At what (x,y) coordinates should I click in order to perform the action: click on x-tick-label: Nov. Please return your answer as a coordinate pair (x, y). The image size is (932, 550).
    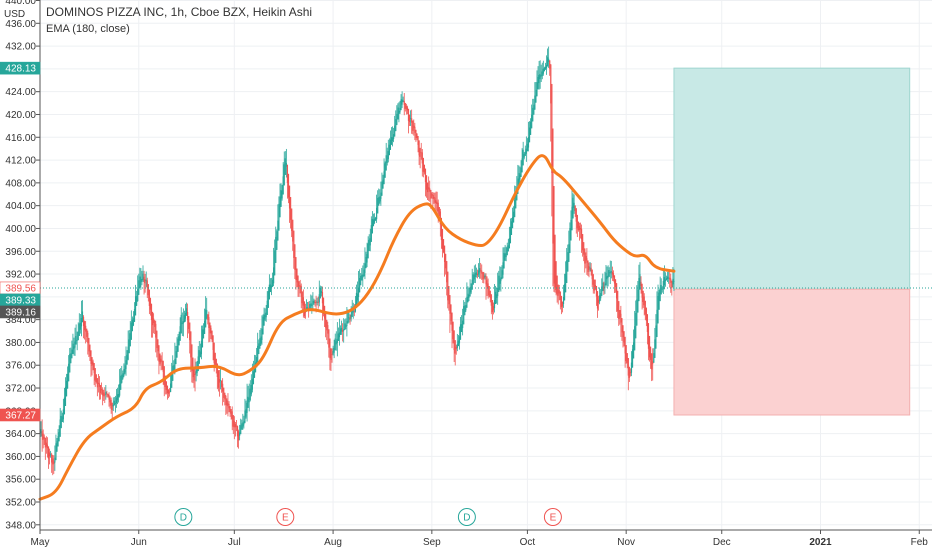
    Looking at the image, I should click on (626, 542).